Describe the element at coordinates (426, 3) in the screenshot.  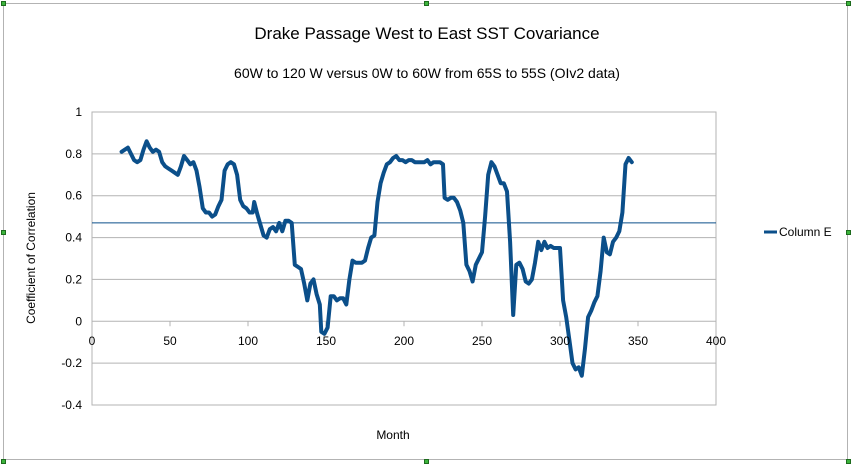
I see `selection-handle-top-center` at that location.